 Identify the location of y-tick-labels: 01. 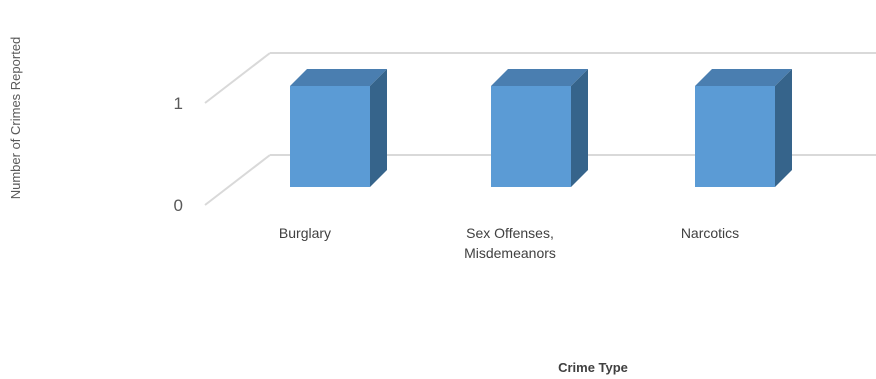
(178, 154).